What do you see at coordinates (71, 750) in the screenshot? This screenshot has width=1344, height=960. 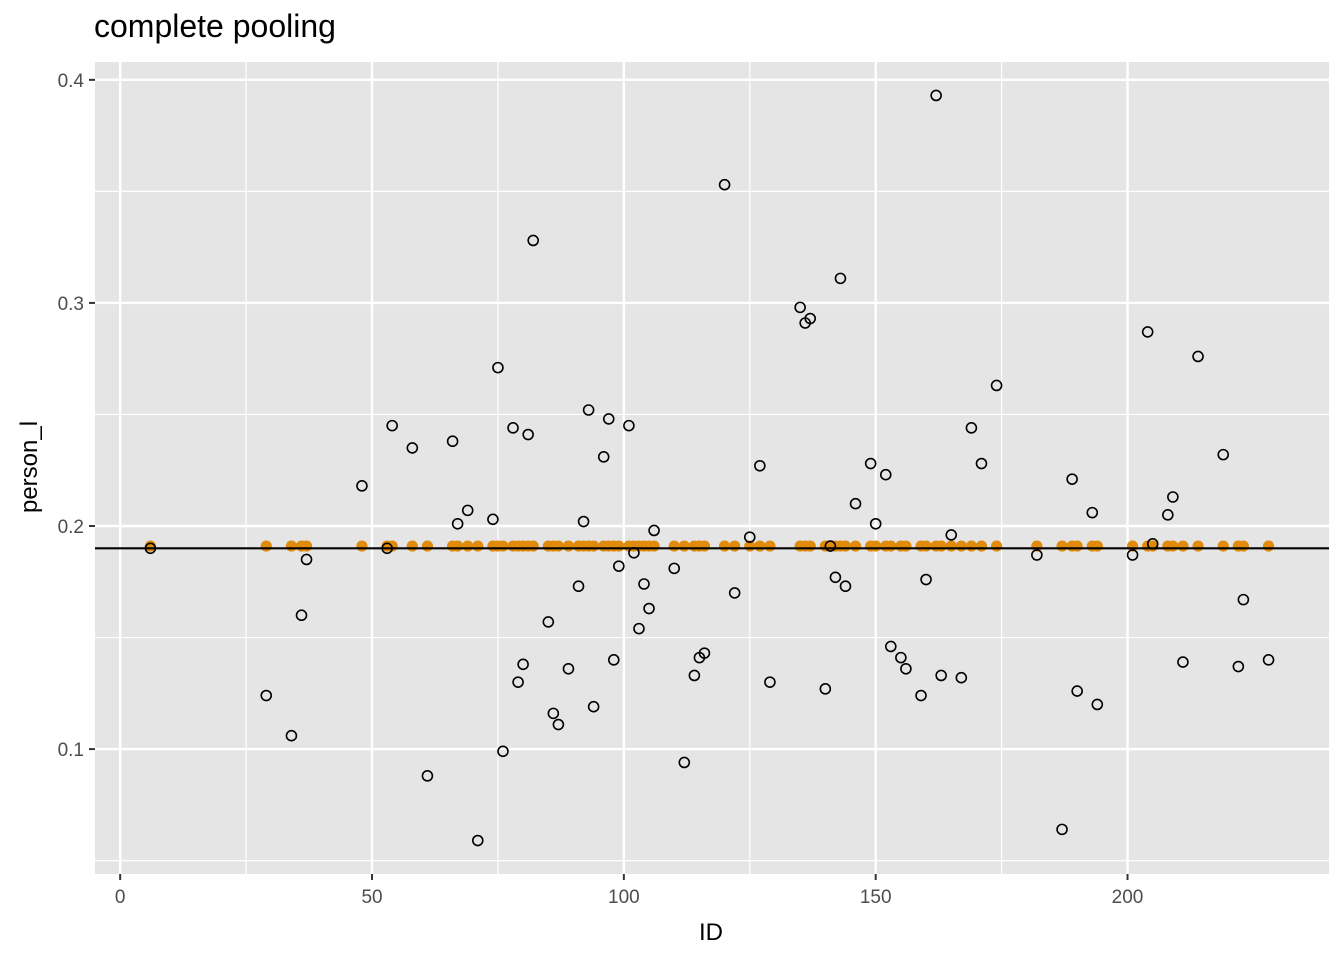 I see `y-tick-label: 0.1` at bounding box center [71, 750].